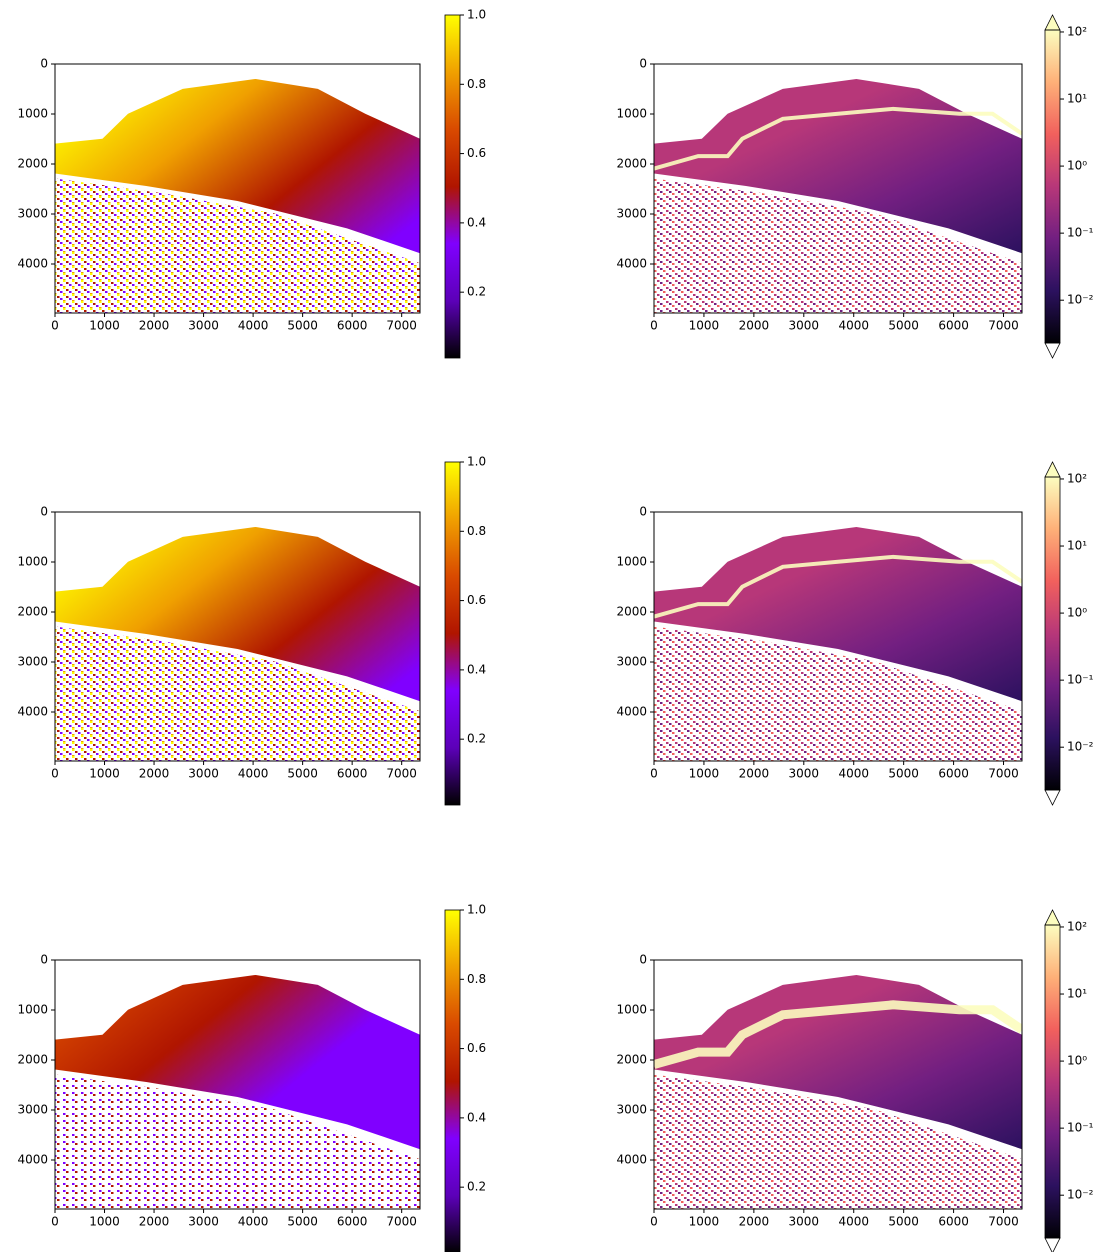  I want to click on colorbar-tick-label: 10¹, so click(1077, 546).